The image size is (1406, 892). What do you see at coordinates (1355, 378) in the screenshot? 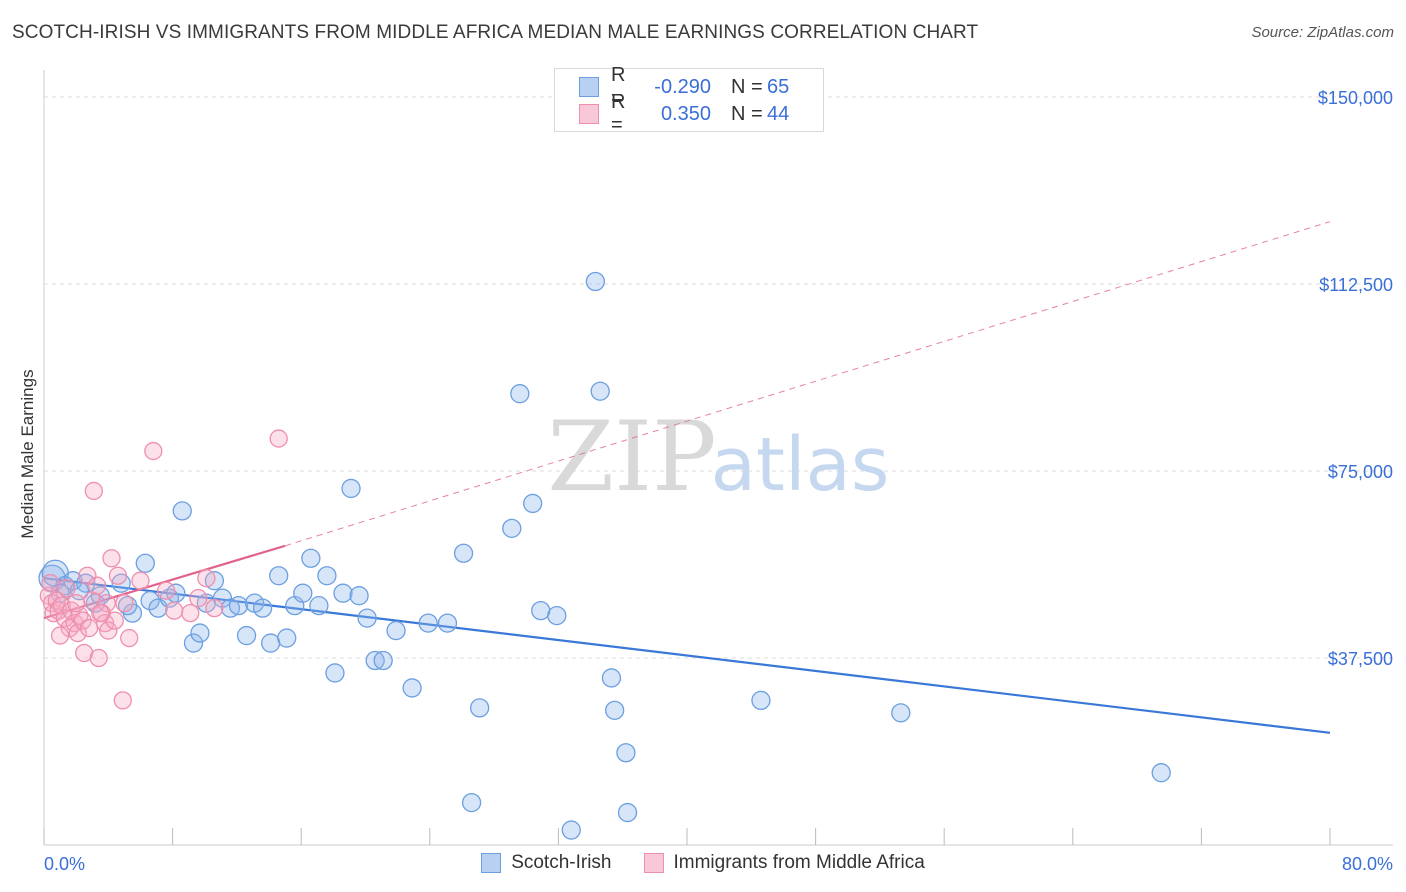
I see `y-tick-labels: $37,500 $75,000 $112,500 $150,000` at bounding box center [1355, 378].